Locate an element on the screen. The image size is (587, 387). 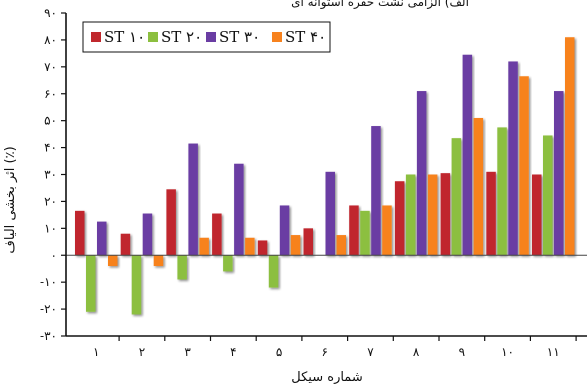
legend-label: ST ۲۰ is located at coordinates (181, 37).